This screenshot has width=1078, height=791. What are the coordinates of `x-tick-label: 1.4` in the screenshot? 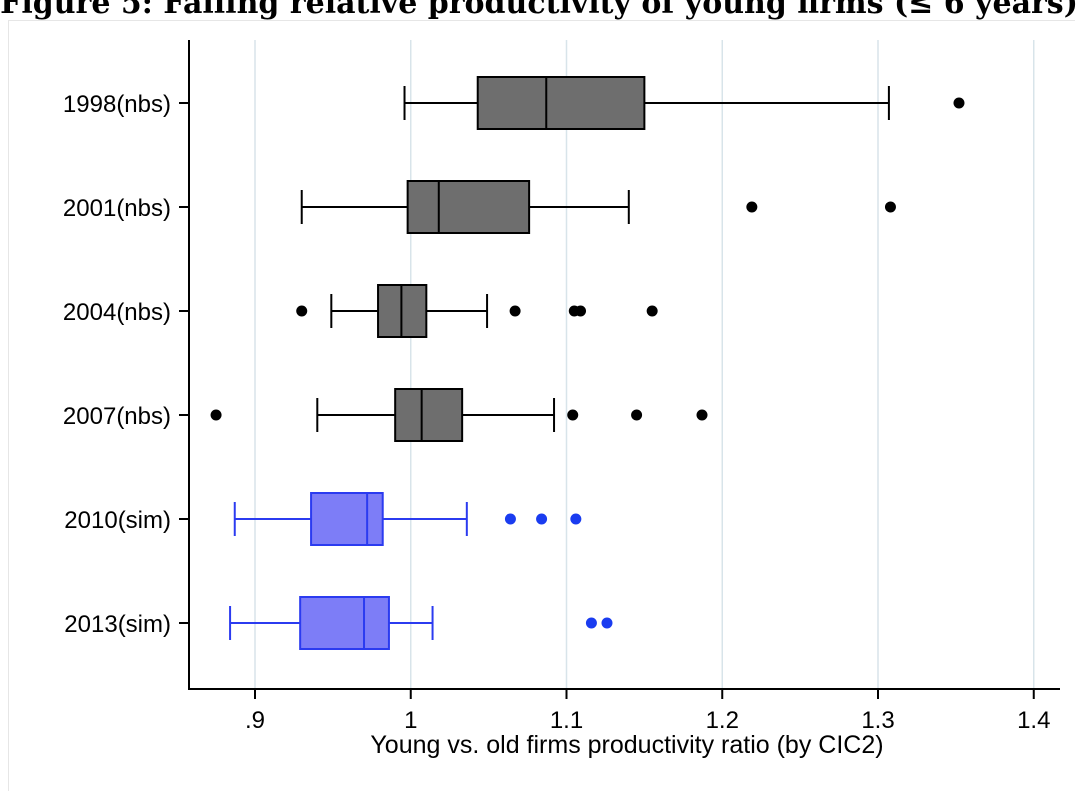 It's located at (1033, 720).